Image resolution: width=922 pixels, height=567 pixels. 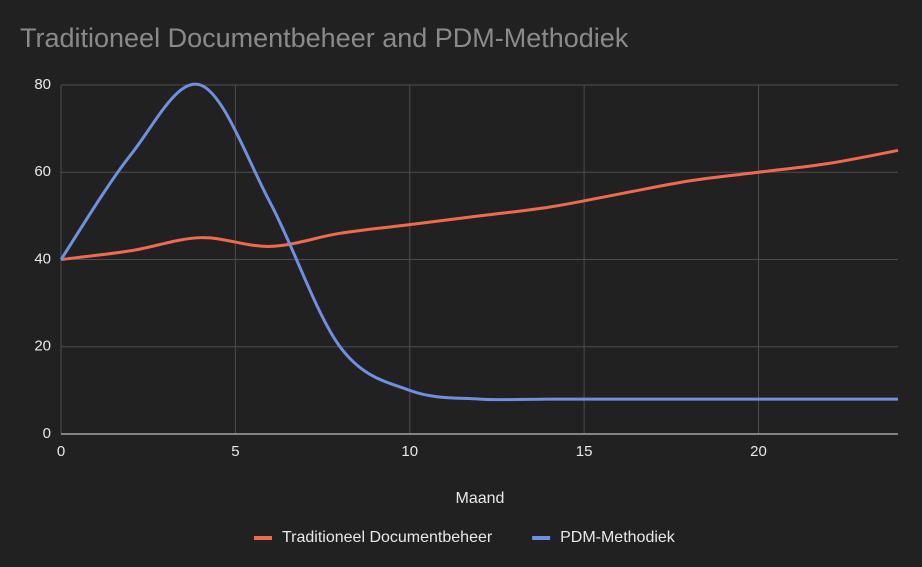 What do you see at coordinates (758, 451) in the screenshot?
I see `x-tick-label: 20` at bounding box center [758, 451].